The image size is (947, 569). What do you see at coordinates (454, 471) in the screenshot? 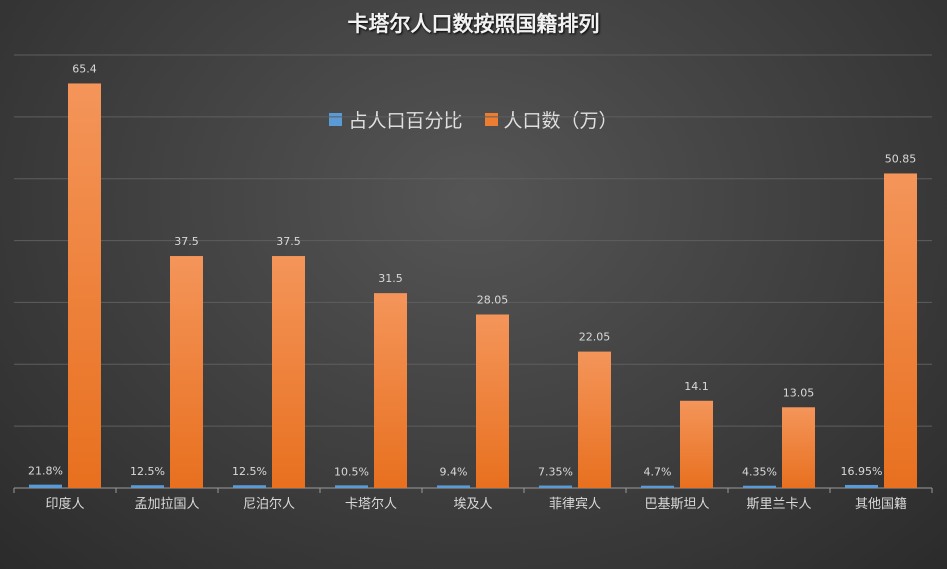
I see `data-label-percent: 9.4%` at bounding box center [454, 471].